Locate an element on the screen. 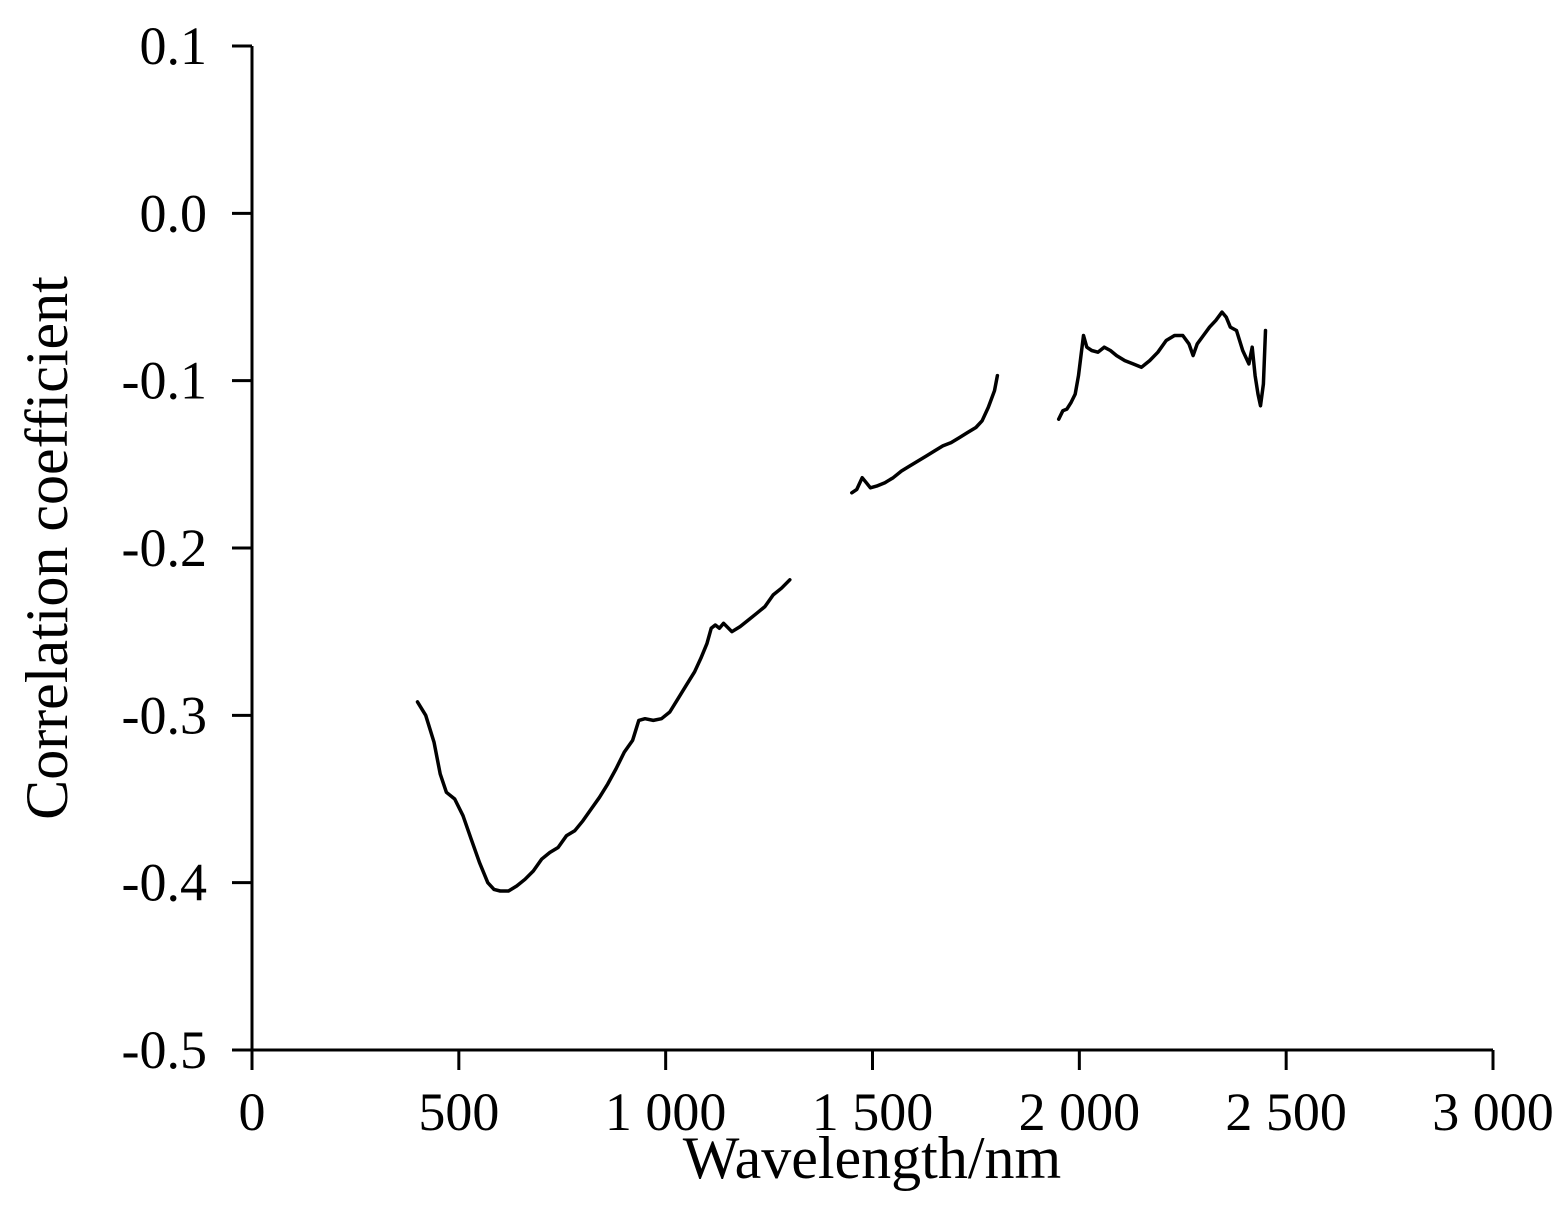  y-tick-label: -0.4 is located at coordinates (164, 883).